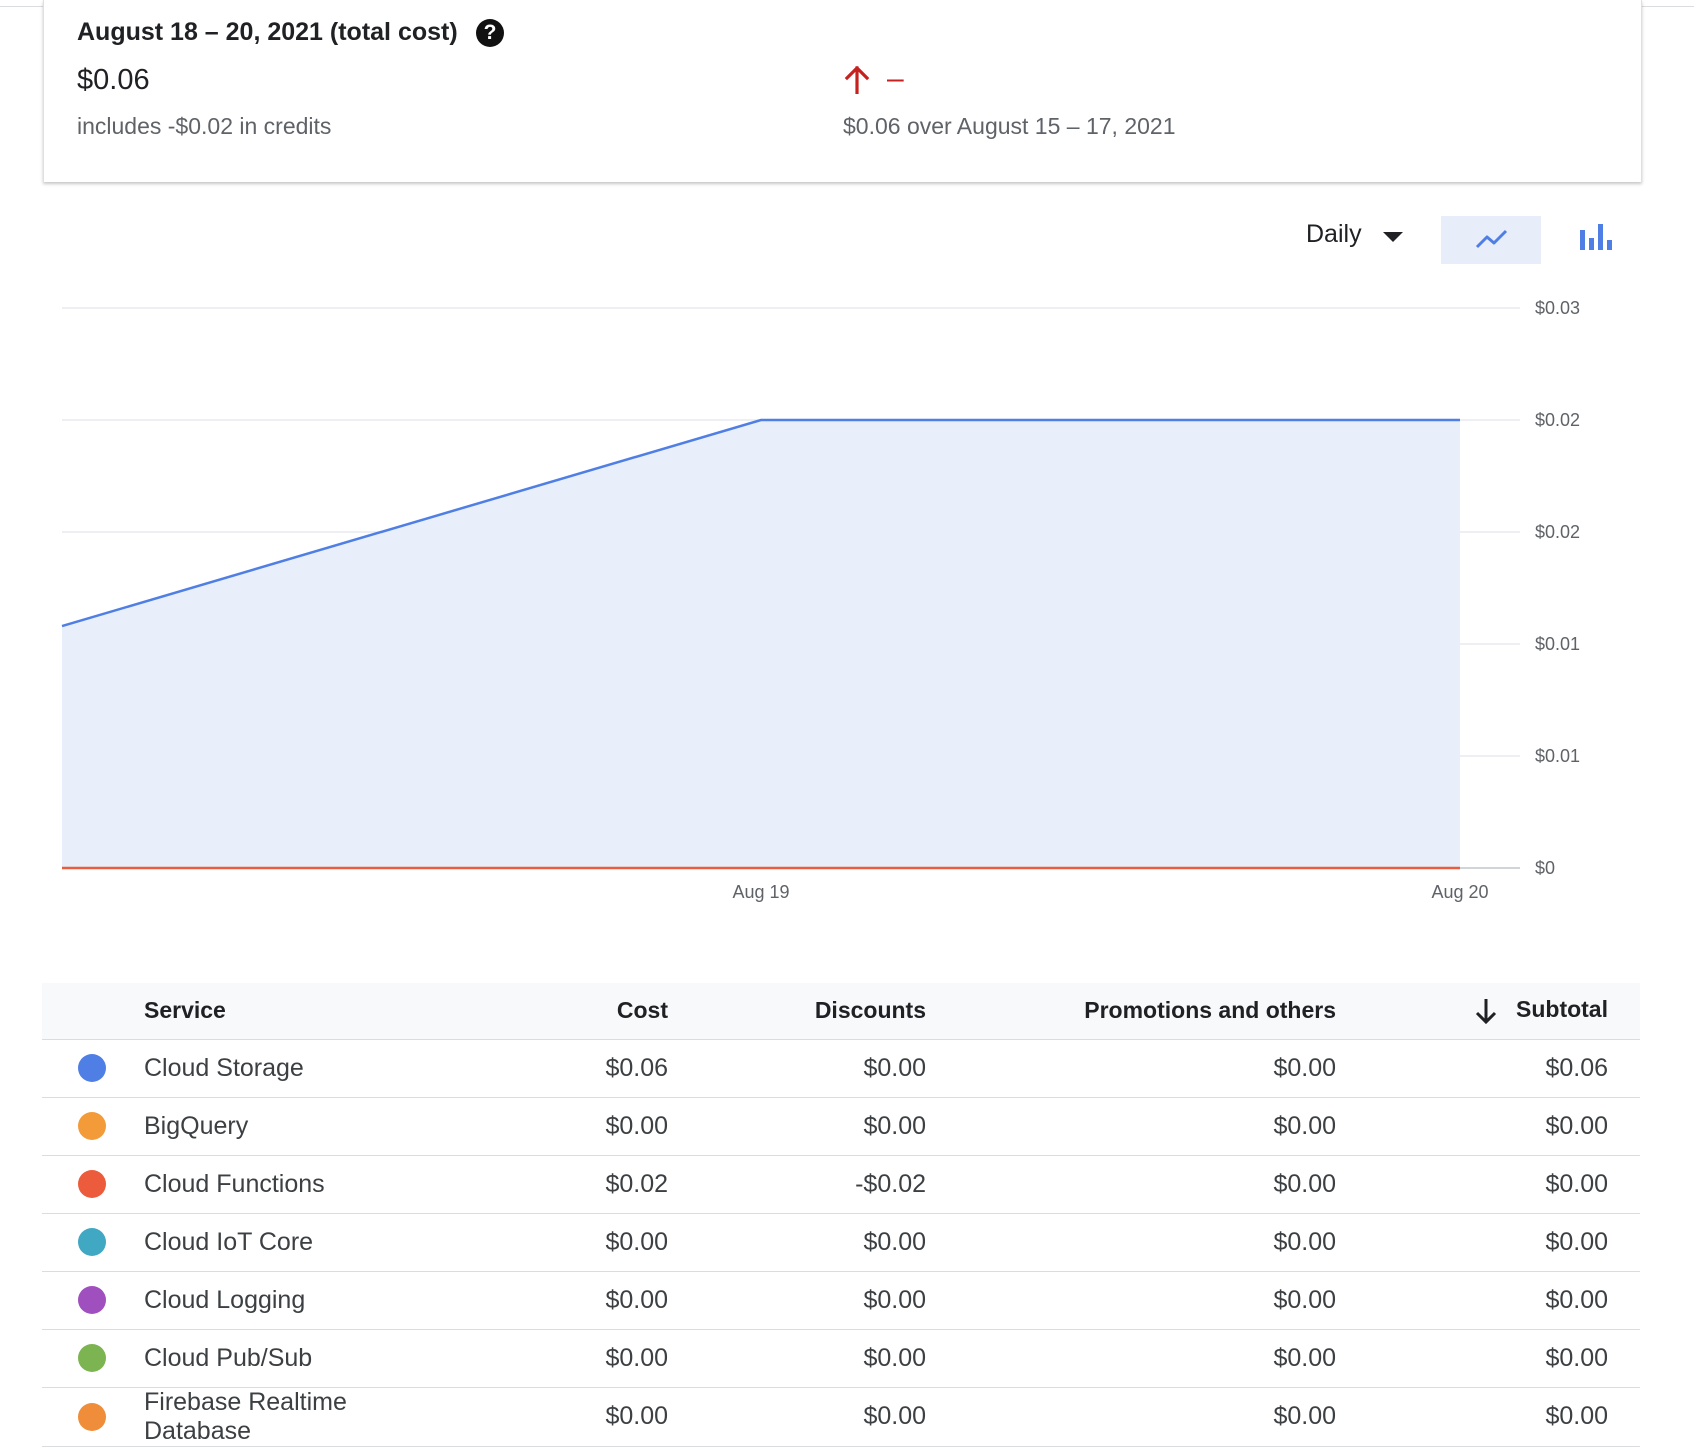  What do you see at coordinates (1562, 1009) in the screenshot?
I see `header-subtotal-label: Subtotal` at bounding box center [1562, 1009].